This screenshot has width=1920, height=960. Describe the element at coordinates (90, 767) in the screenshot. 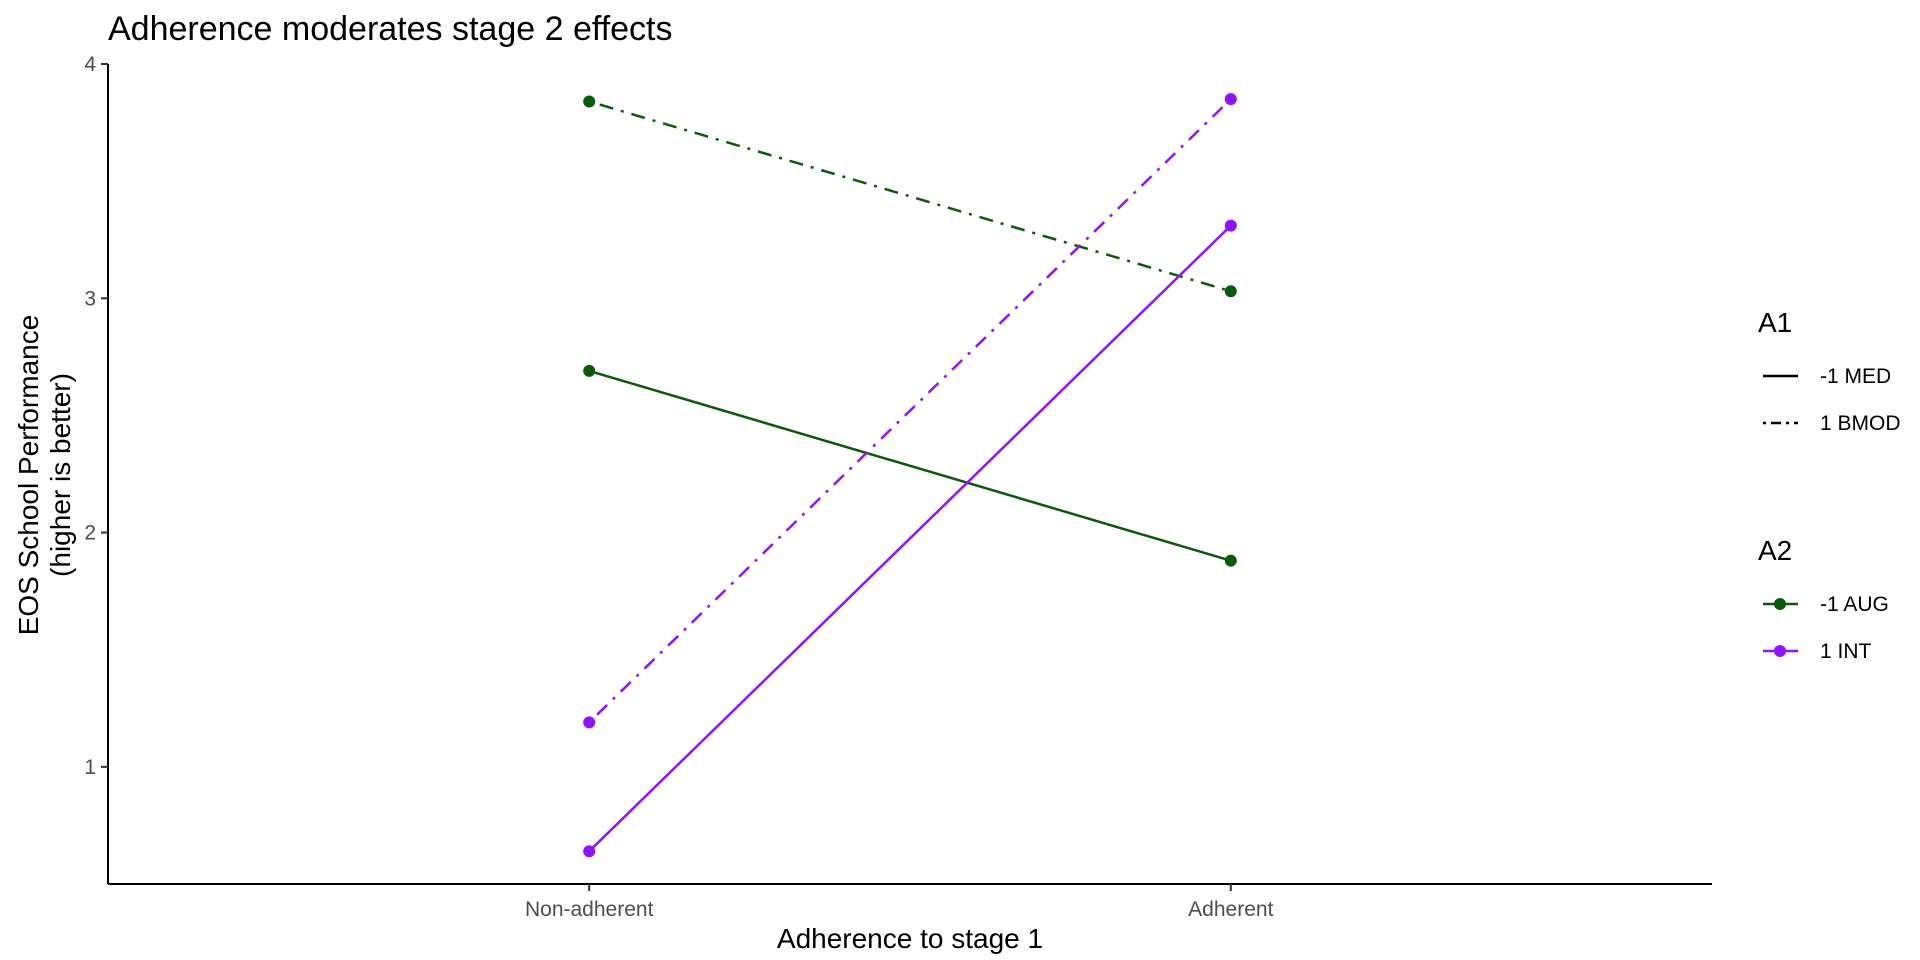

I see `y-tick-label: 1` at that location.